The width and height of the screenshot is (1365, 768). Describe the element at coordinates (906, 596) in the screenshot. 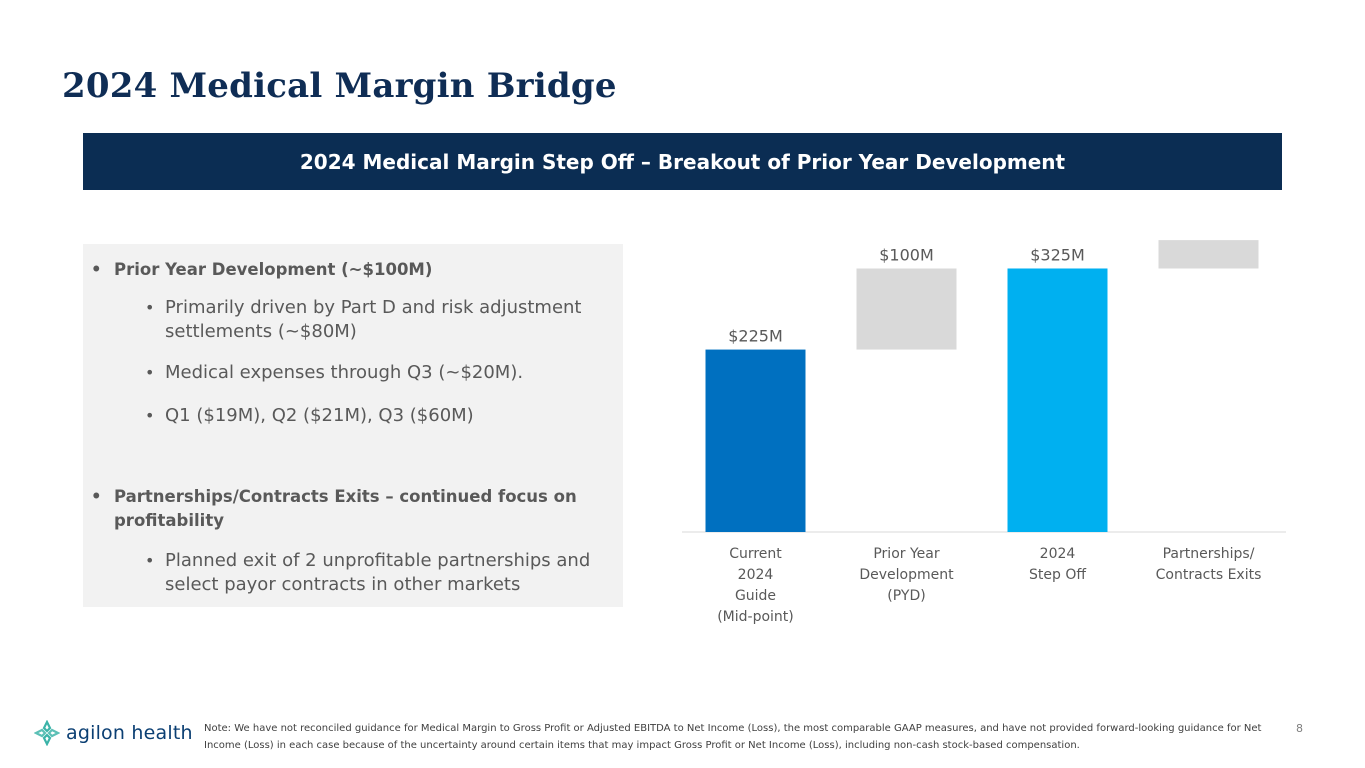

I see `x-tick-label: (PYD)` at that location.